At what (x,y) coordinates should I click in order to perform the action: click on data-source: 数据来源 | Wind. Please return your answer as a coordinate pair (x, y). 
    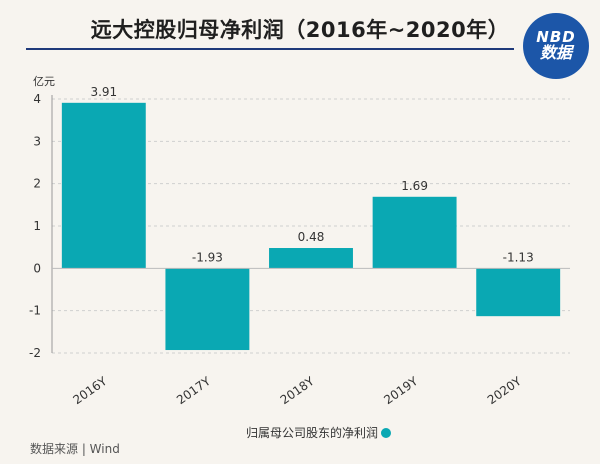
    Looking at the image, I should click on (75, 449).